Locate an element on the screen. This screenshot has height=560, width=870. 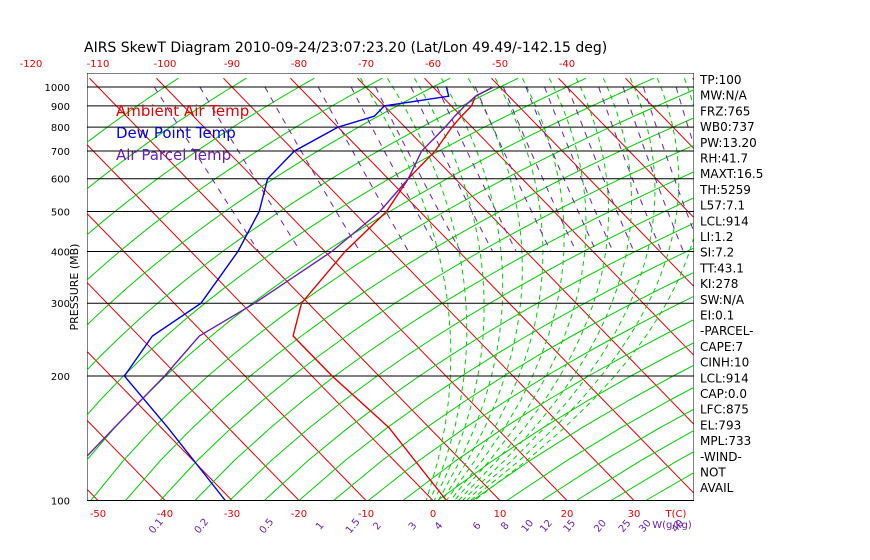
bottom-temp-unit: T(C) is located at coordinates (676, 514).